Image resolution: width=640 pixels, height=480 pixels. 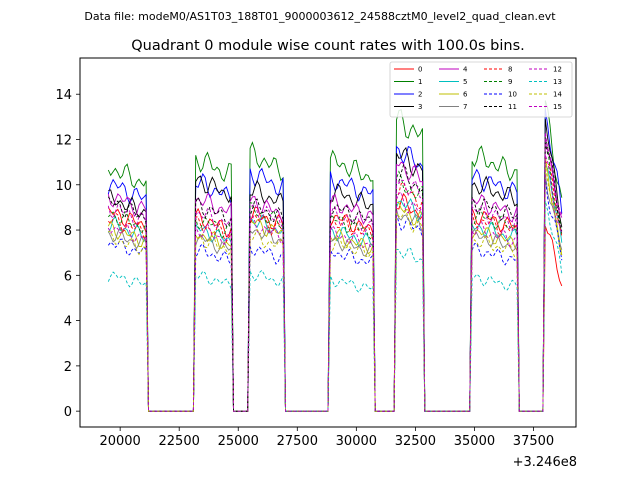 I want to click on x-tick-label: 32500, so click(x=415, y=441).